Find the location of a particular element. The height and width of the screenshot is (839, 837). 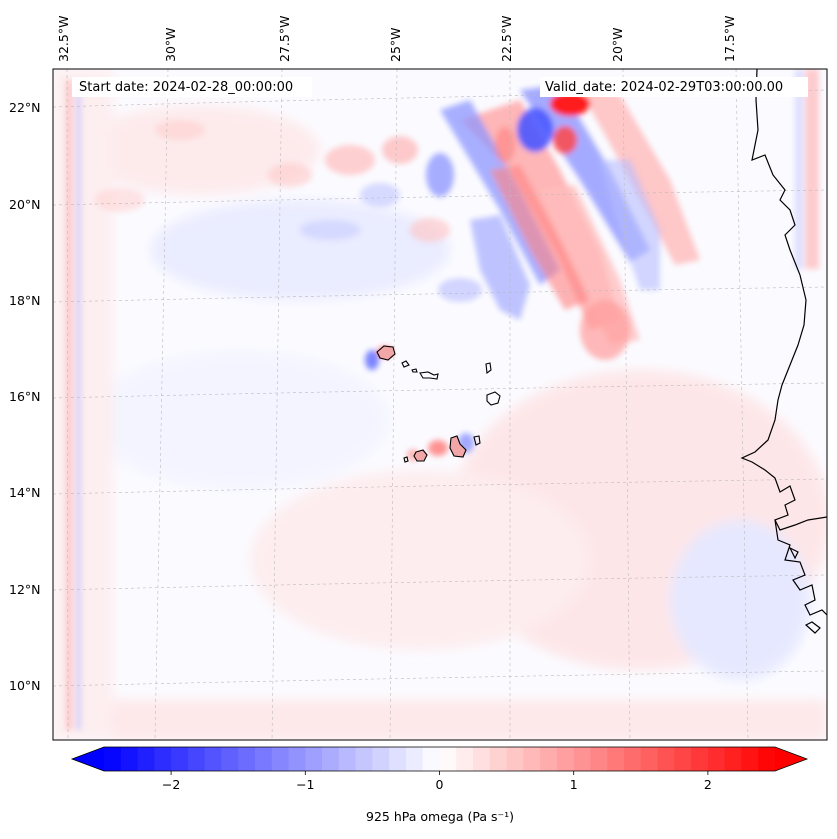

colorbar-tick-label: 0 is located at coordinates (440, 784).